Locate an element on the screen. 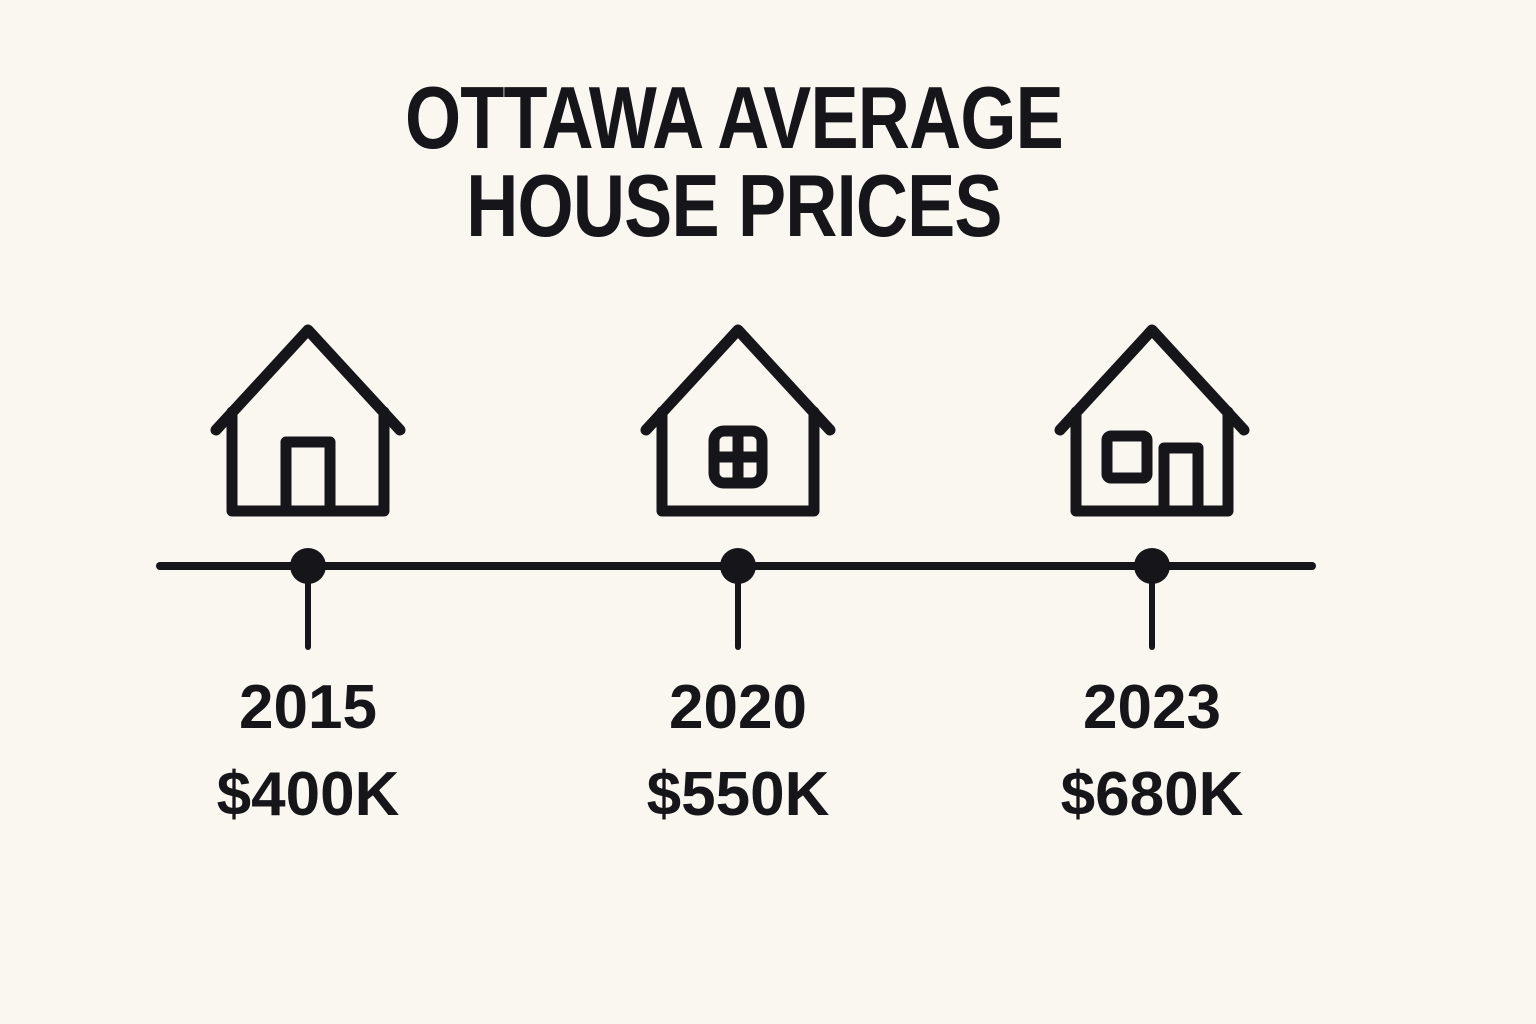 This screenshot has height=1024, width=1536. house-with-door-icon is located at coordinates (308, 420).